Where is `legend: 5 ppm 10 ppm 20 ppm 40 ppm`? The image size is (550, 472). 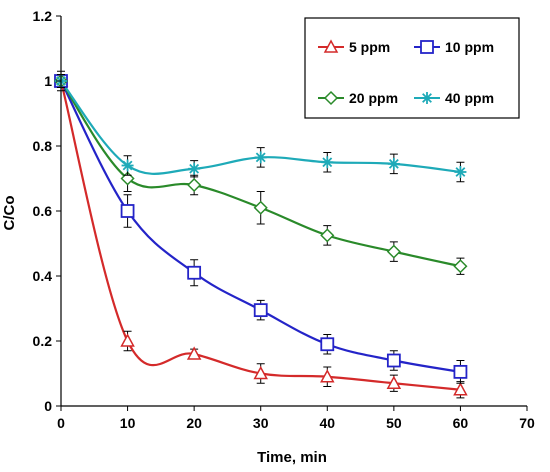 legend: 5 ppm 10 ppm 20 ppm 40 ppm is located at coordinates (412, 68).